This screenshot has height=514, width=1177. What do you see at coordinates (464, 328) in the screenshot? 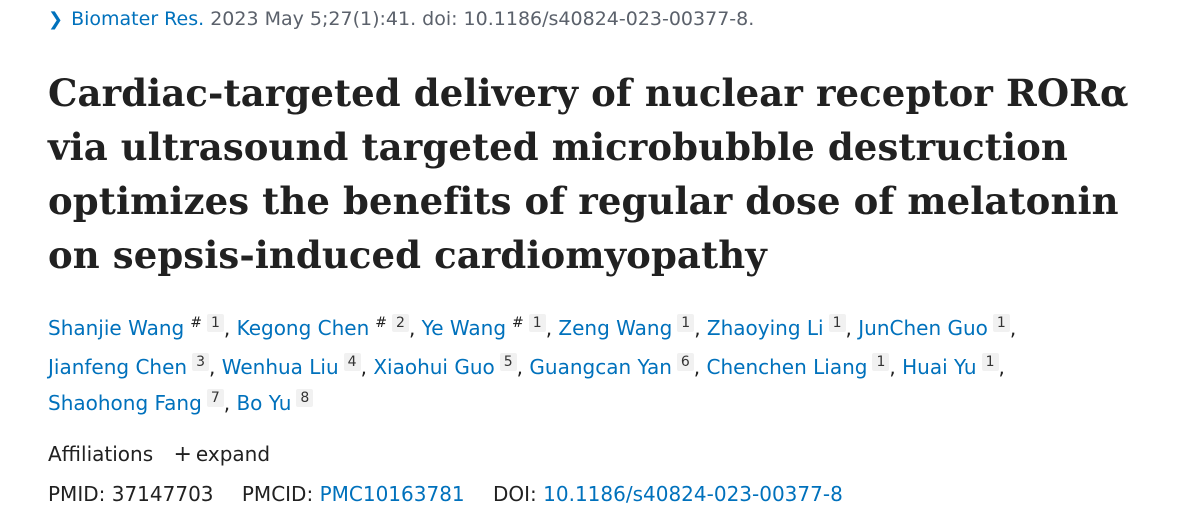
I see `author-name-link: Ye Wang` at bounding box center [464, 328].